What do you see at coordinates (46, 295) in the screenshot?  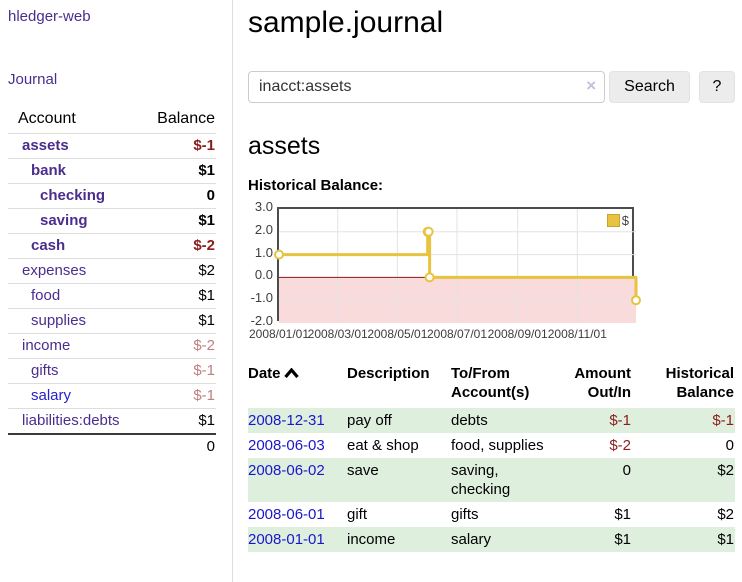 I see `sidebar-account-link: food` at bounding box center [46, 295].